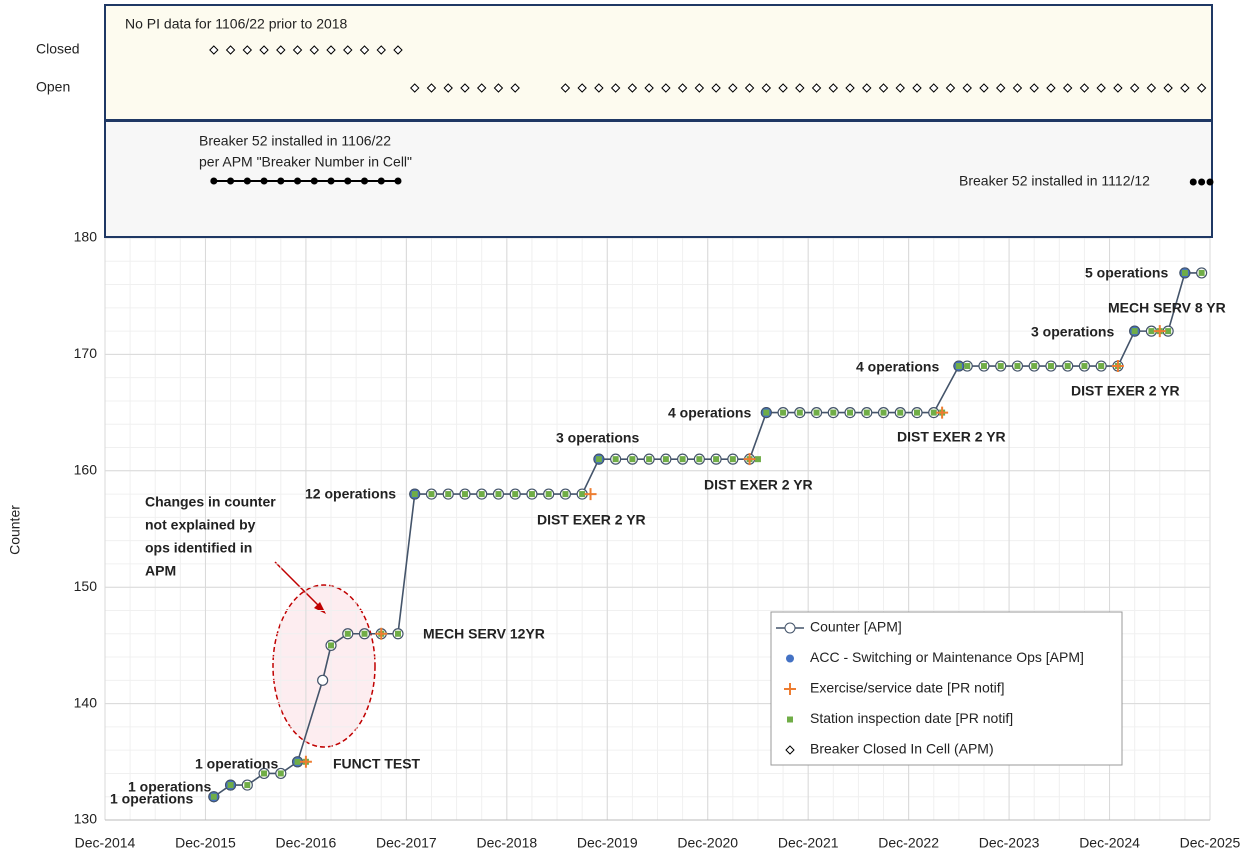  Describe the element at coordinates (406, 843) in the screenshot. I see `x-tick-label: Dec-2017` at that location.